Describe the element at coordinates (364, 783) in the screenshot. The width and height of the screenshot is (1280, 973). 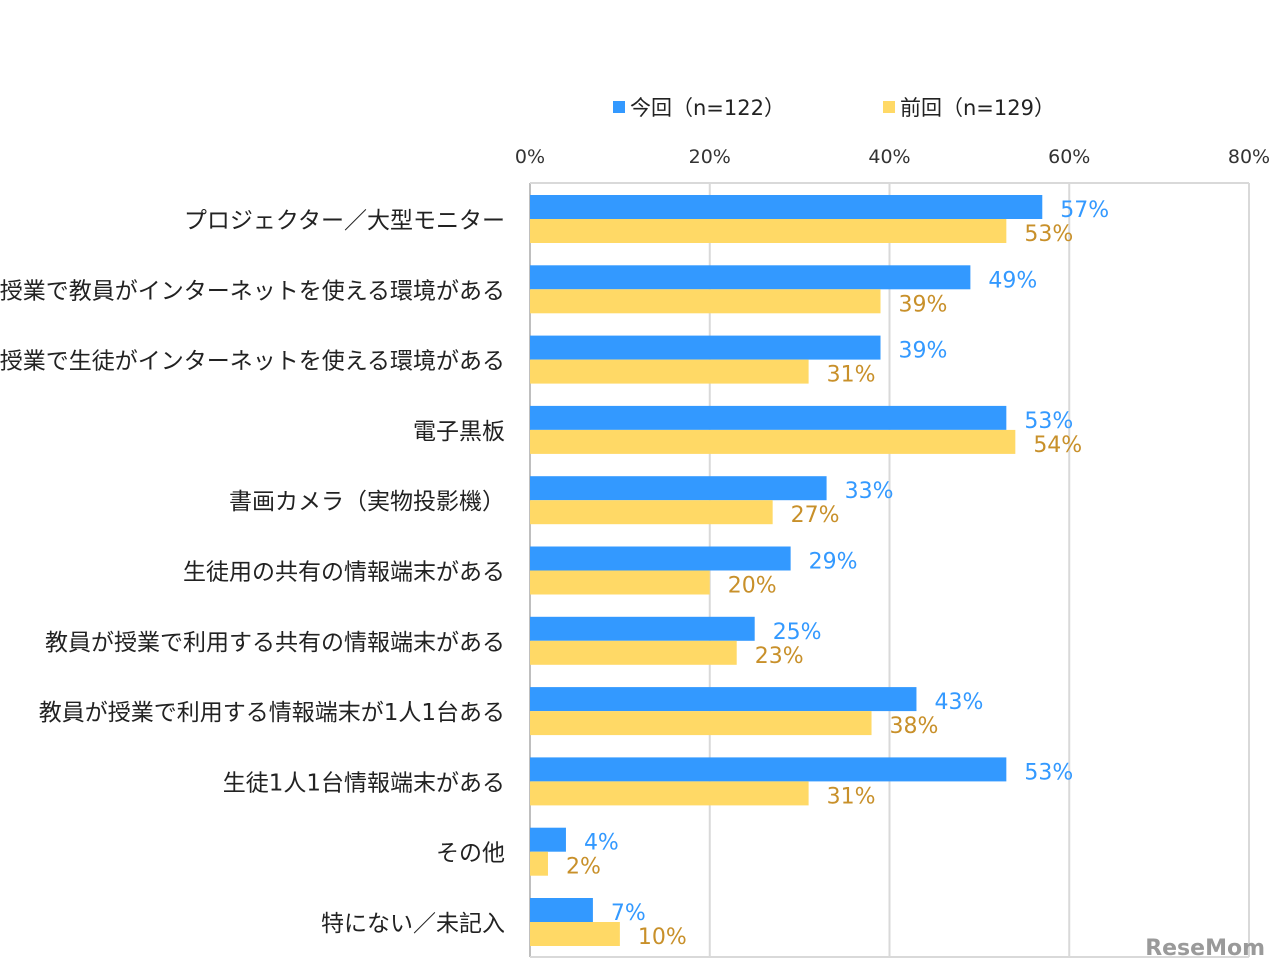
I see `category-label: 生徒1人1台情報端末がある` at that location.